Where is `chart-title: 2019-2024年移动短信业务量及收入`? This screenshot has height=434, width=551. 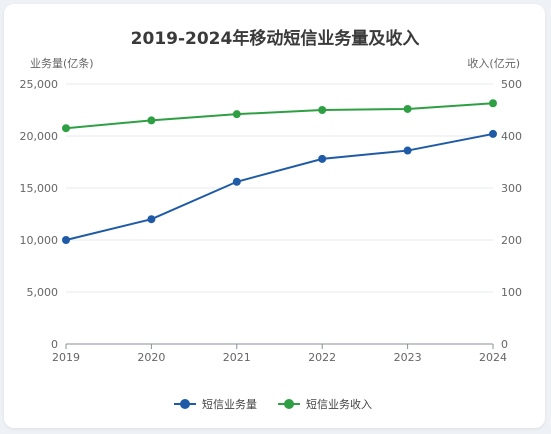
chart-title: 2019-2024年移动短信业务量及收入 is located at coordinates (275, 38).